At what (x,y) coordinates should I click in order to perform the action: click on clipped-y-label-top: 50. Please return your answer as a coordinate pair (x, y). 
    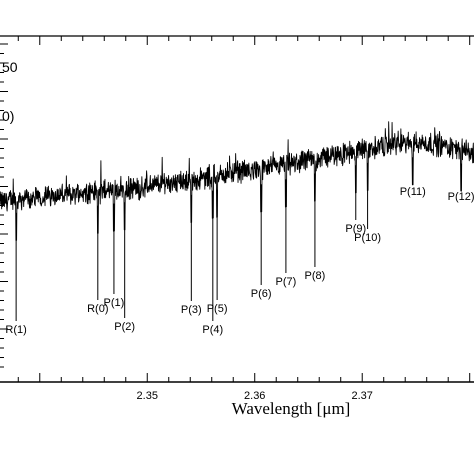
    Looking at the image, I should click on (10, 67).